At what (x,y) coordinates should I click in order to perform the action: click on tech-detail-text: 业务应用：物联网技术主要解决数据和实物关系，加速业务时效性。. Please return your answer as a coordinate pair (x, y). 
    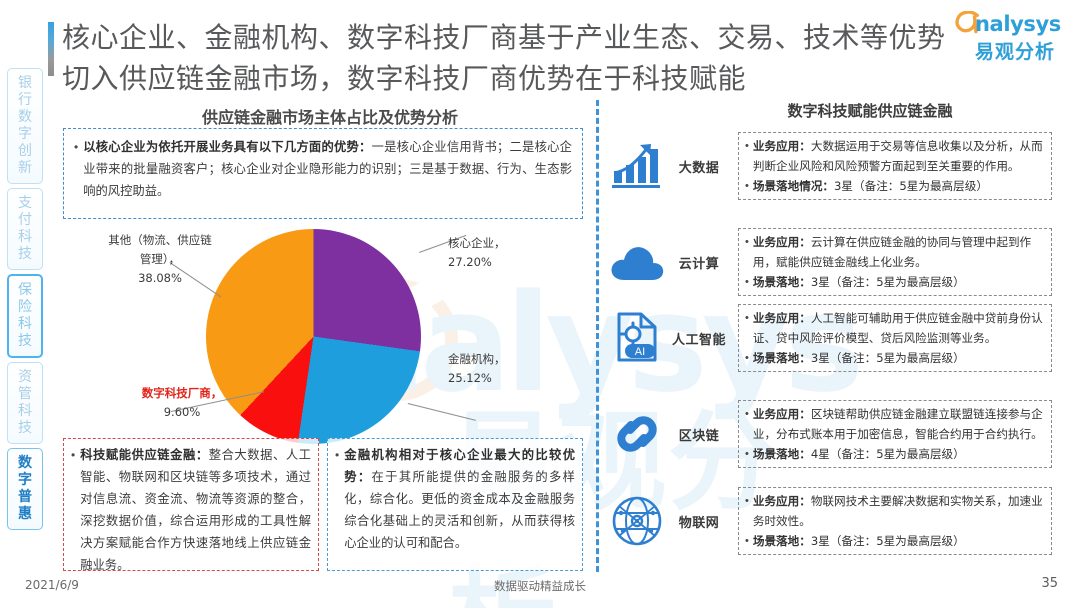
    Looking at the image, I should click on (899, 511).